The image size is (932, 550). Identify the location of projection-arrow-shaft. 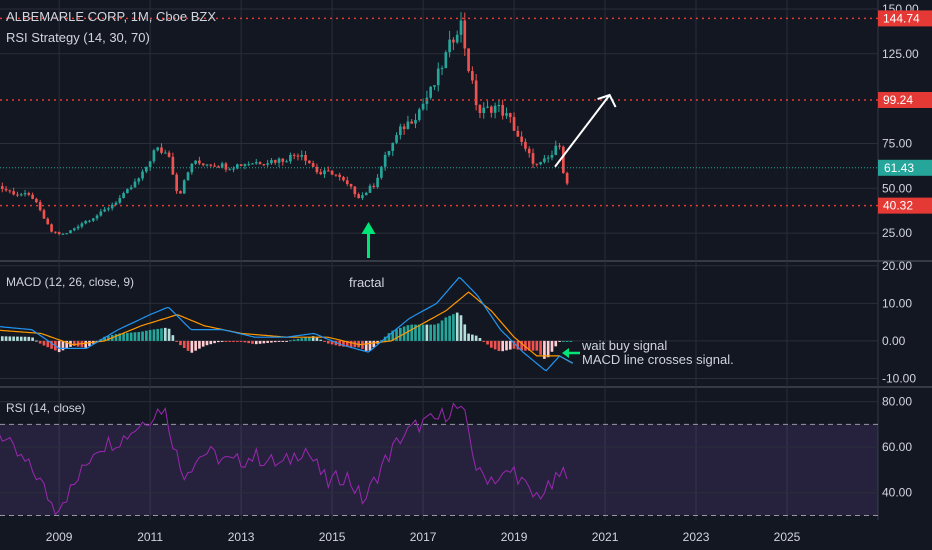
(582, 131).